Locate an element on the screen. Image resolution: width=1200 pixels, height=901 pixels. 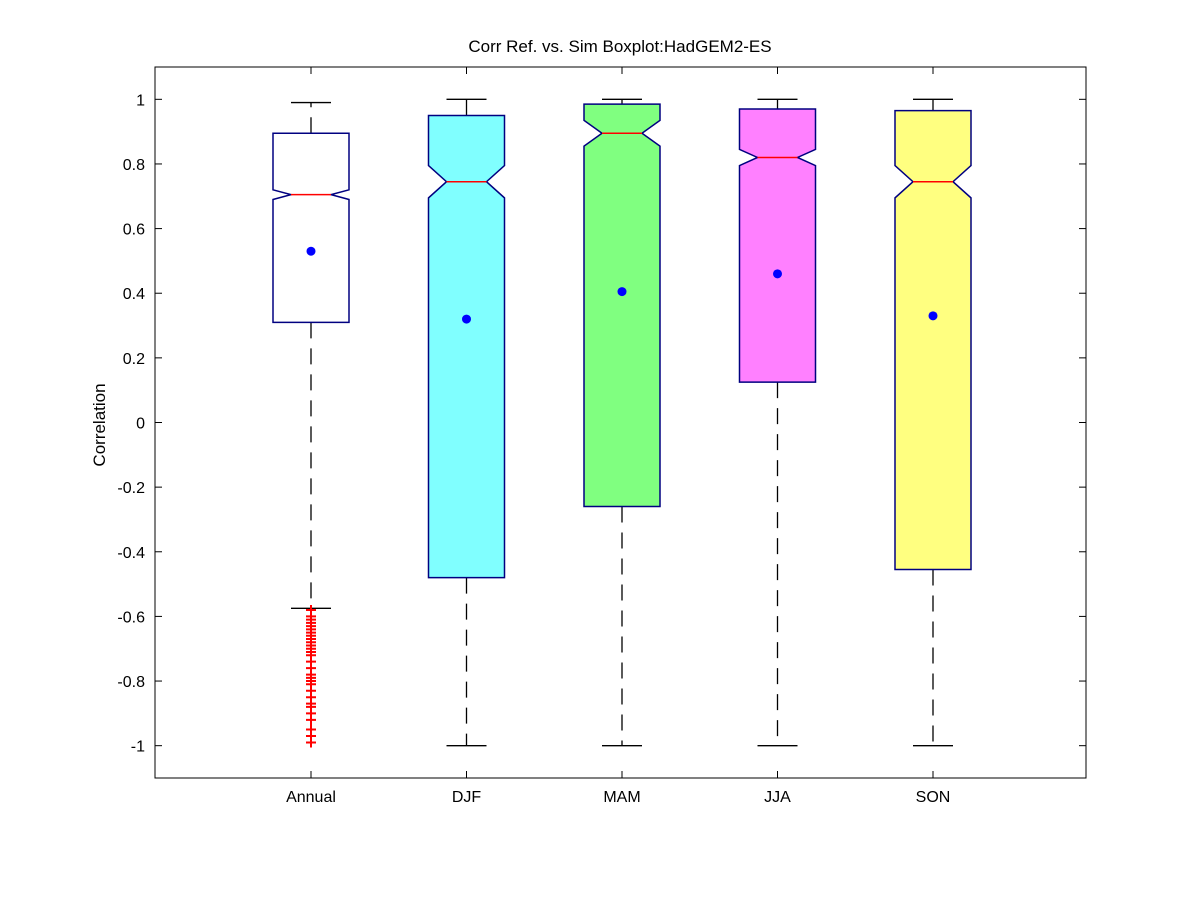
box-annual is located at coordinates (311, 228).